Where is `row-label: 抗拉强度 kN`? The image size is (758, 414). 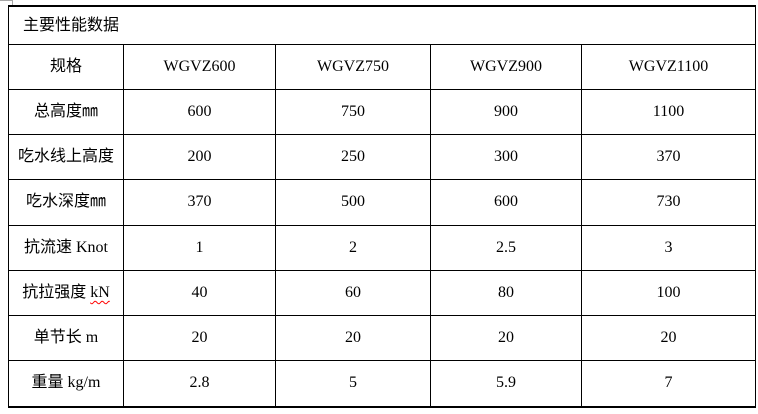
row-label: 抗拉强度 kN is located at coordinates (66, 292).